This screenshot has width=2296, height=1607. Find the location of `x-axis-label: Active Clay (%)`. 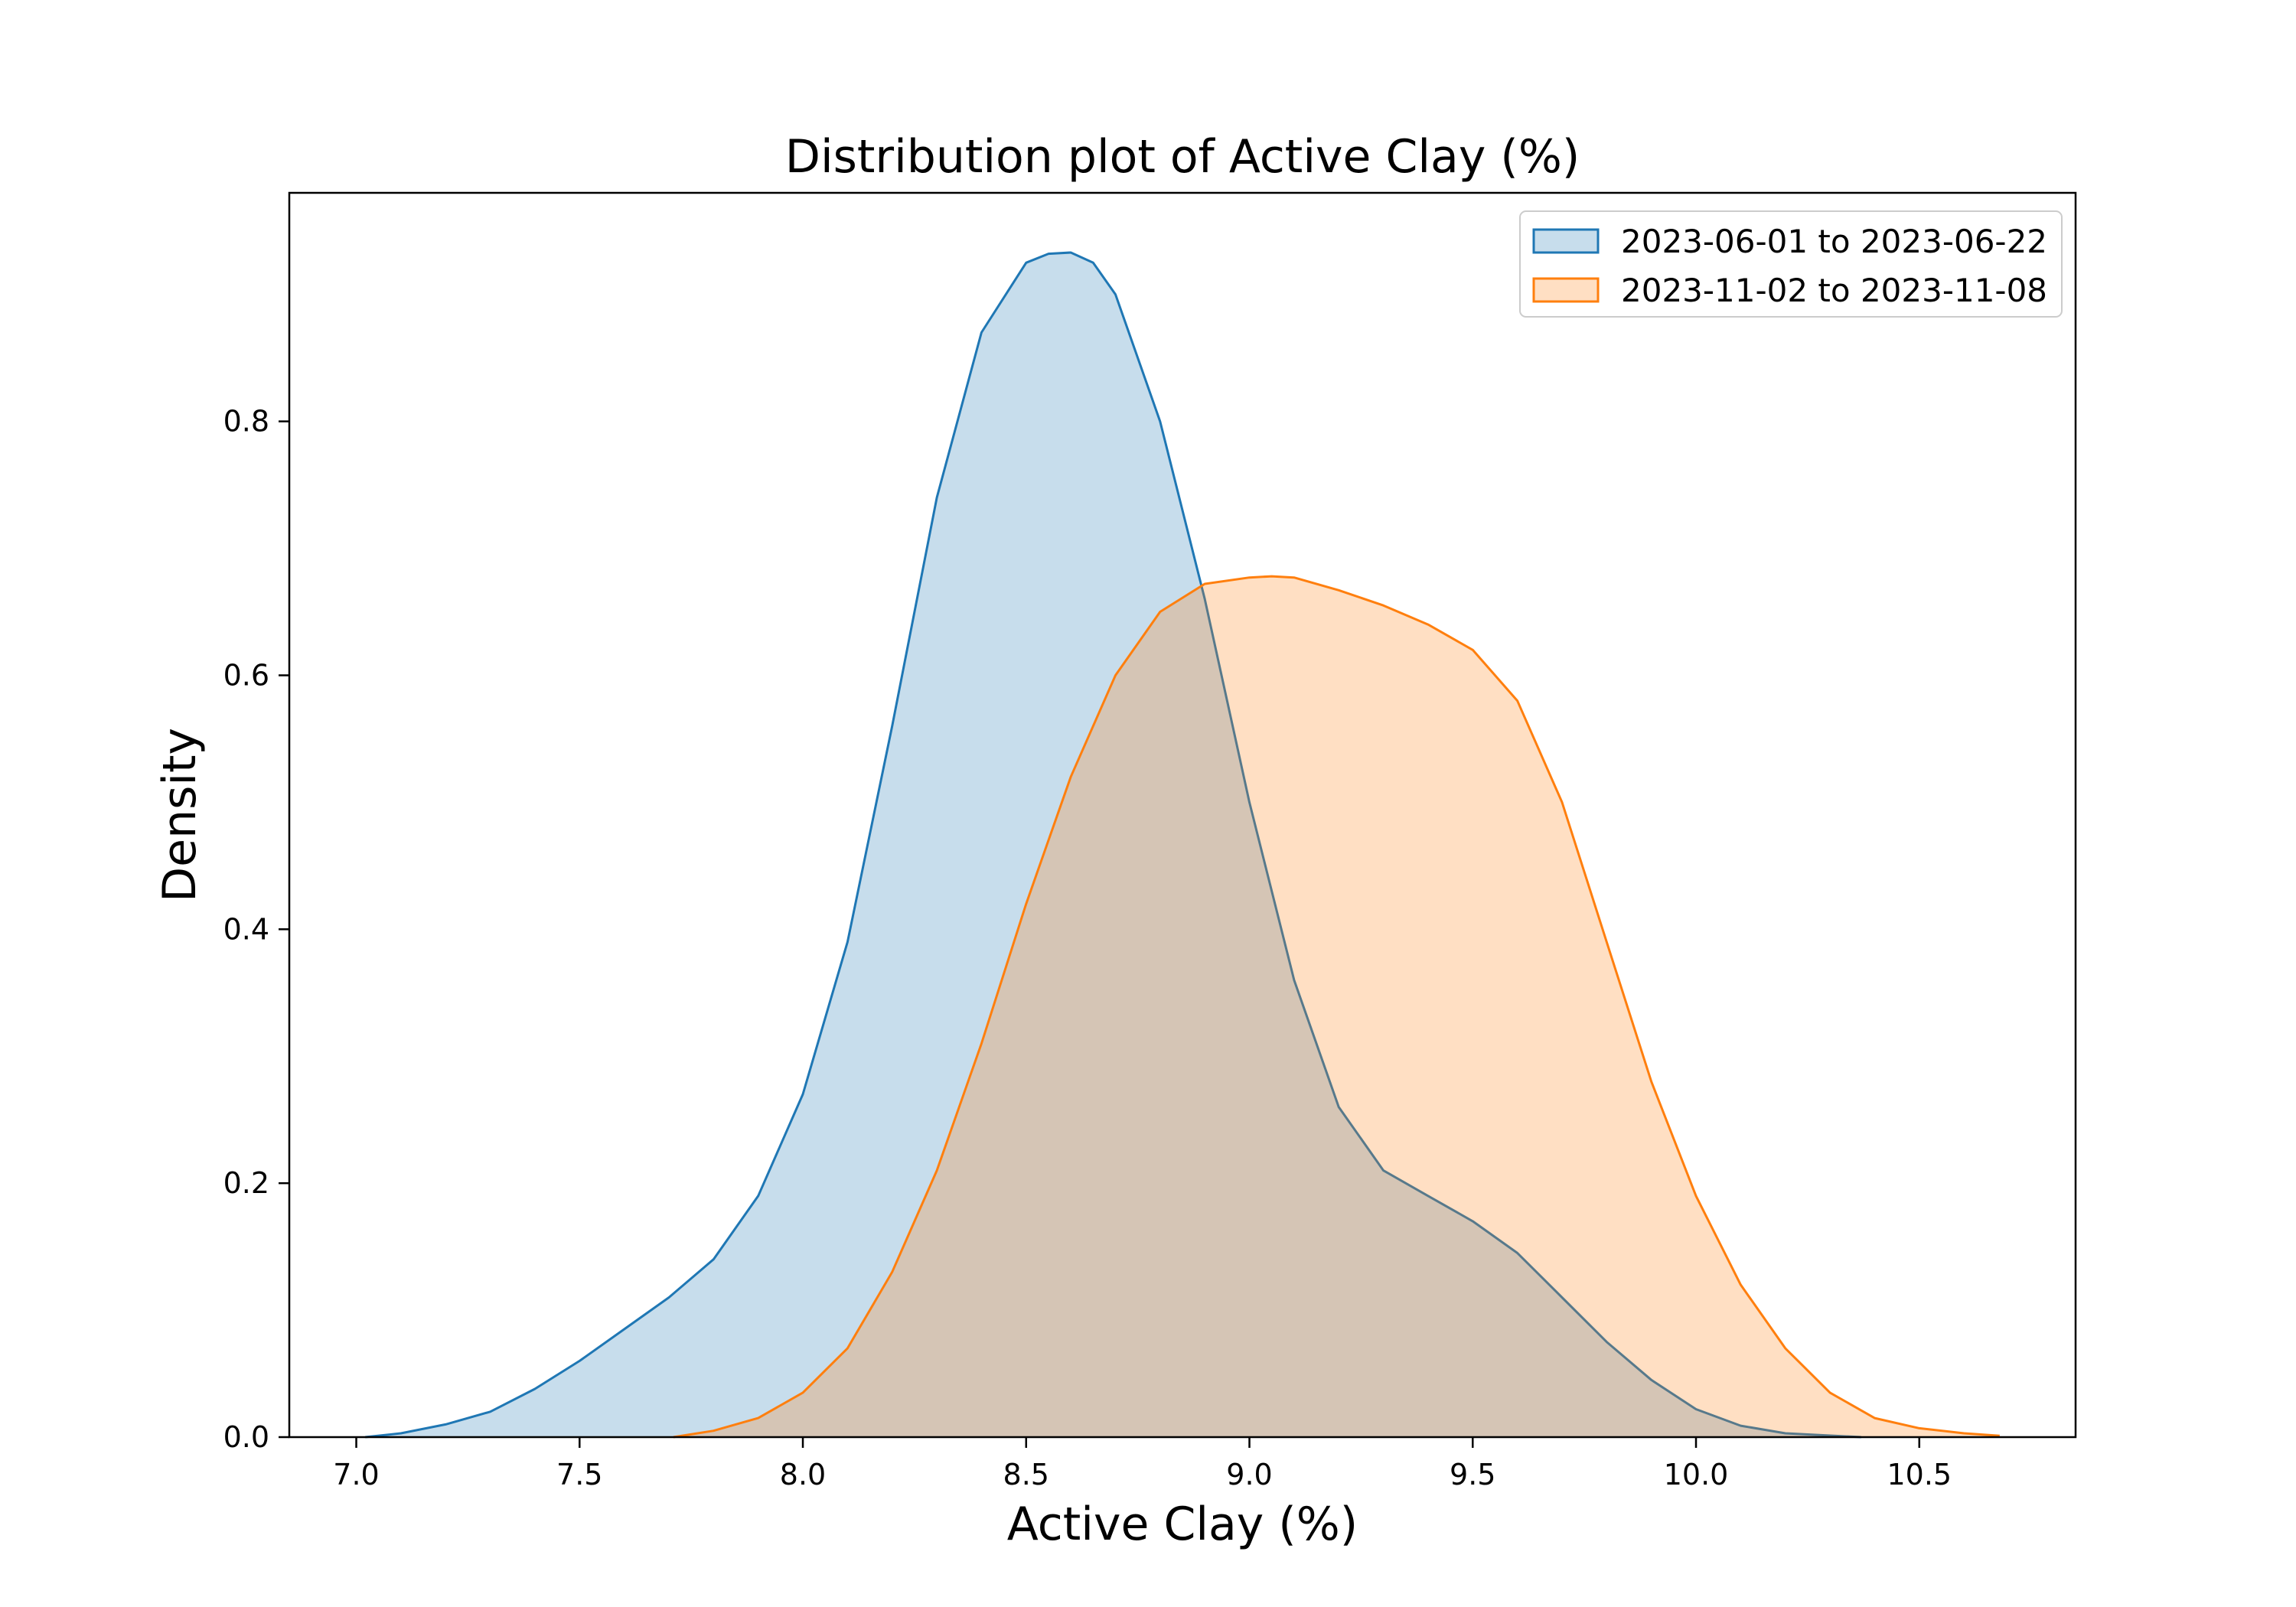

x-axis-label: Active Clay (%) is located at coordinates (1182, 1524).